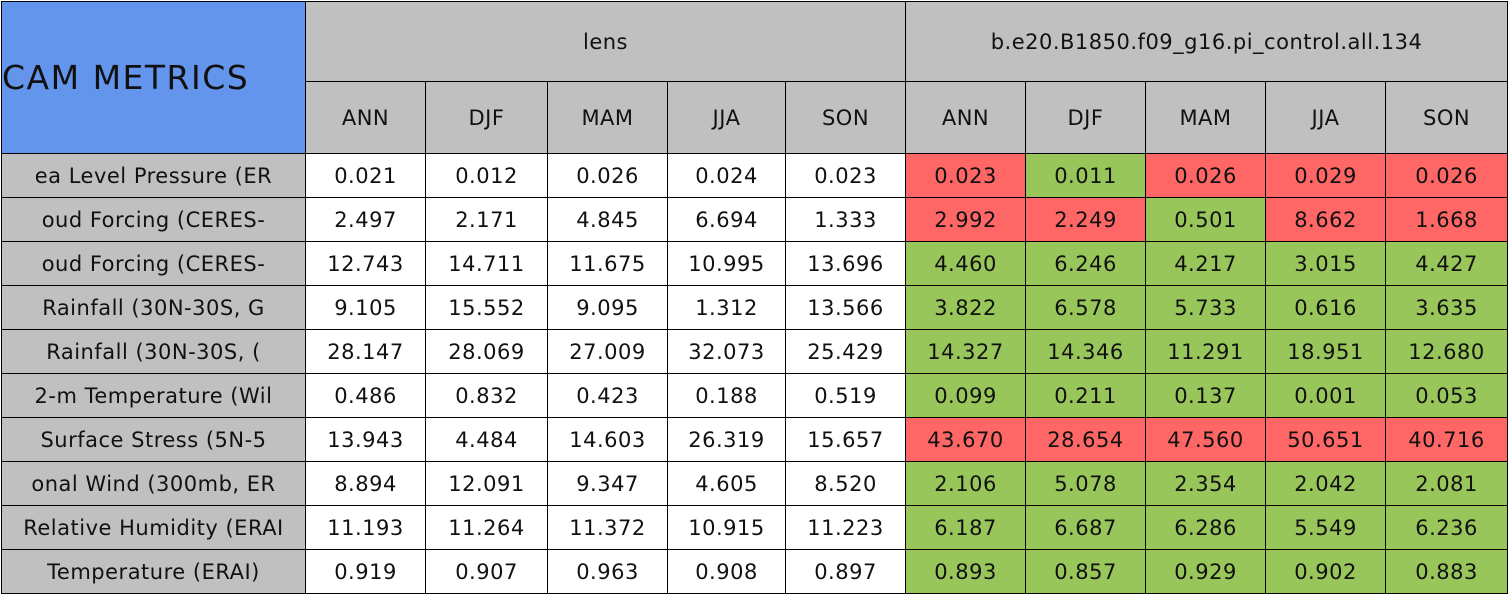 This screenshot has height=612, width=1510. Describe the element at coordinates (1085, 175) in the screenshot. I see `value-cell: 0.011` at that location.